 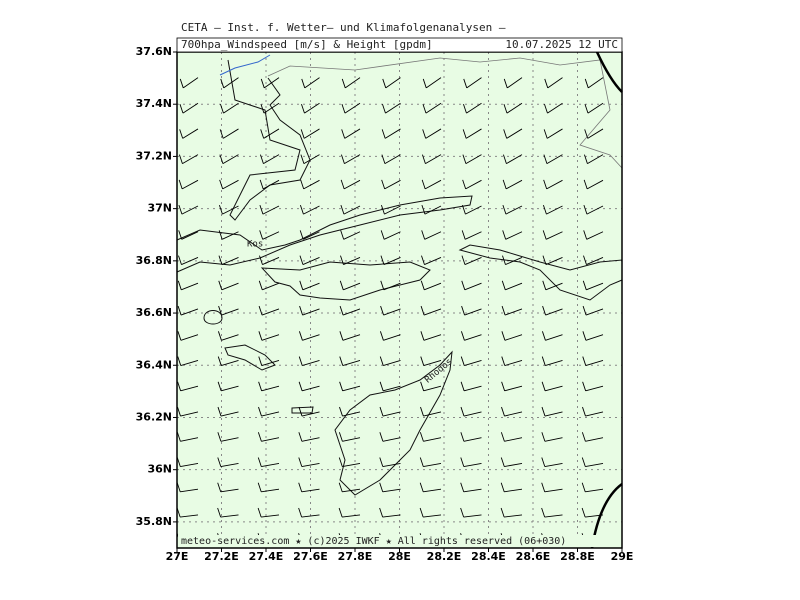 What do you see at coordinates (154, 521) in the screenshot?
I see `y-tick-label: 35.8N` at bounding box center [154, 521].